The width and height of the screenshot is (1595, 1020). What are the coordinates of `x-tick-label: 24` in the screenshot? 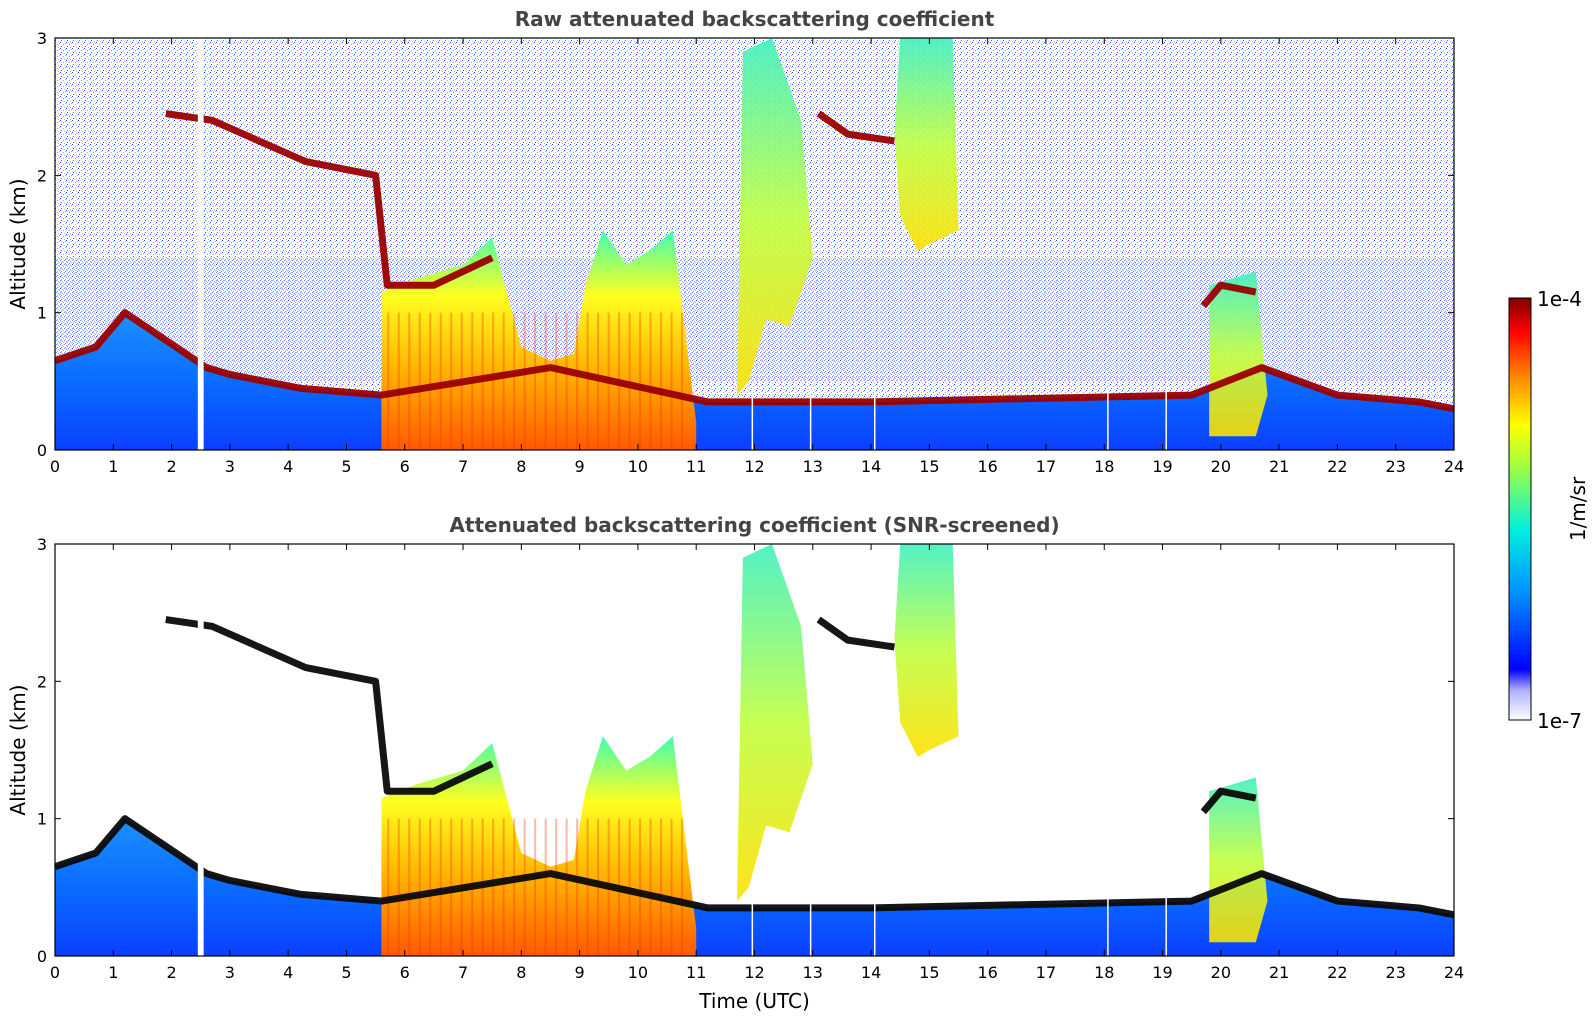 It's located at (1454, 972).